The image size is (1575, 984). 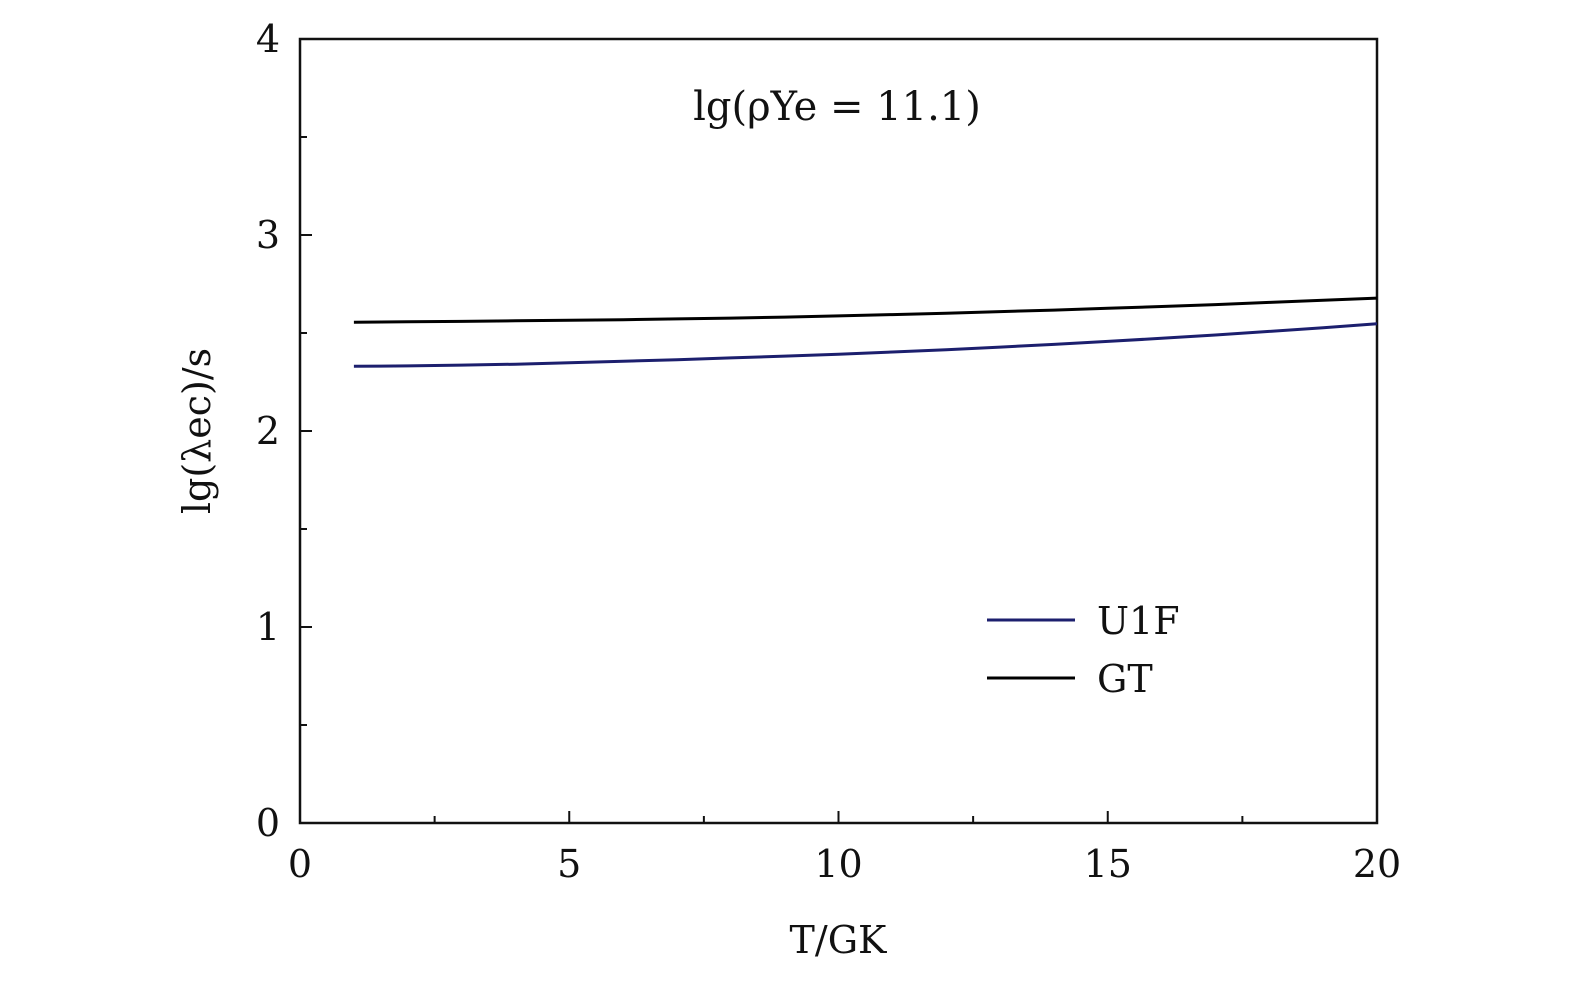 What do you see at coordinates (839, 940) in the screenshot?
I see `x-axis-label: T/GK` at bounding box center [839, 940].